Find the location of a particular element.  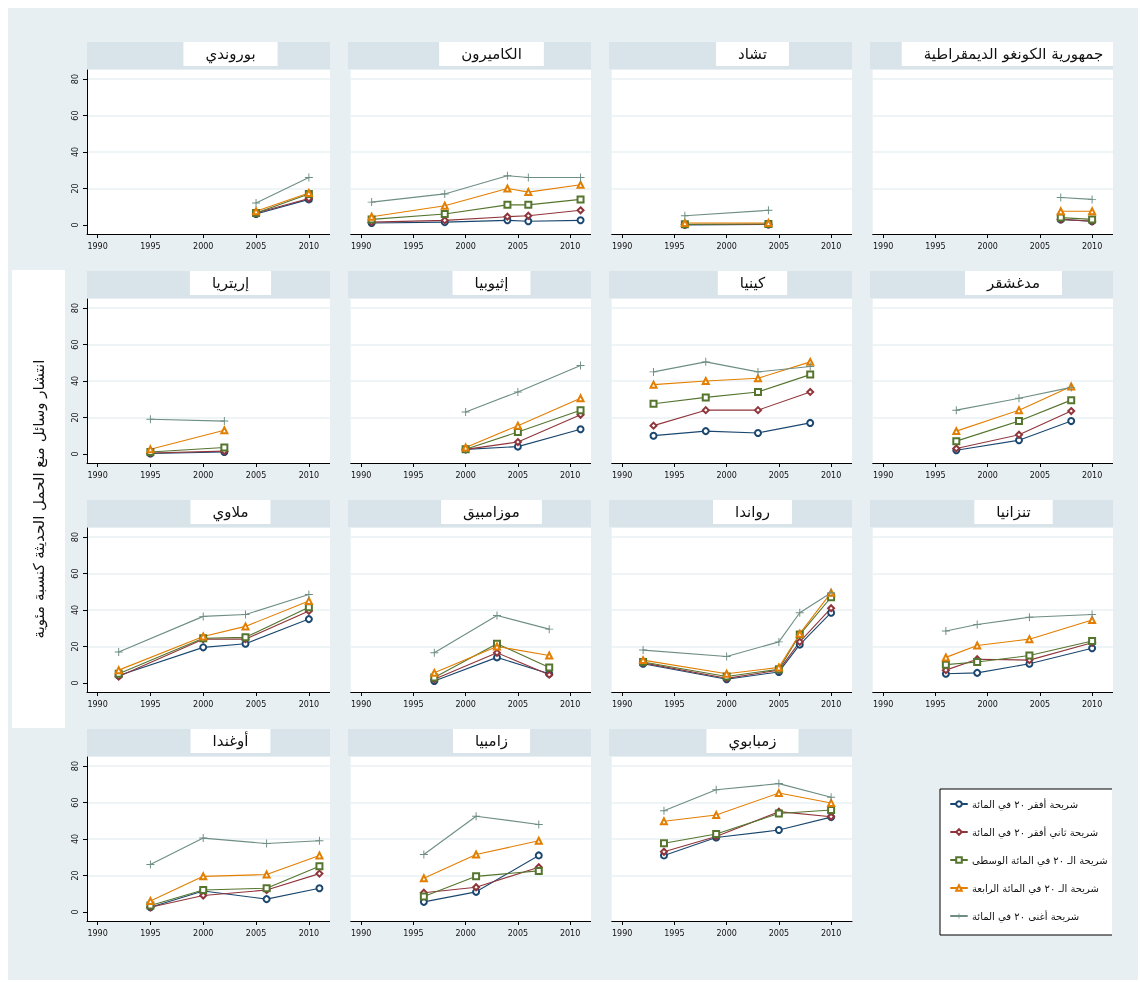

legend-label: شريحة الـ ٢٠ في المائة الوسطى is located at coordinates (1040, 860).